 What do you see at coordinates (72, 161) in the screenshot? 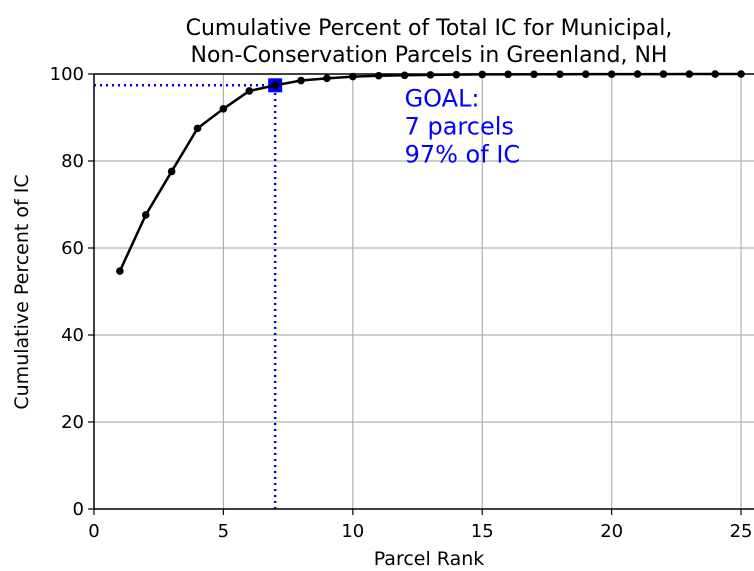
I see `y-tick-label: 80` at bounding box center [72, 161].